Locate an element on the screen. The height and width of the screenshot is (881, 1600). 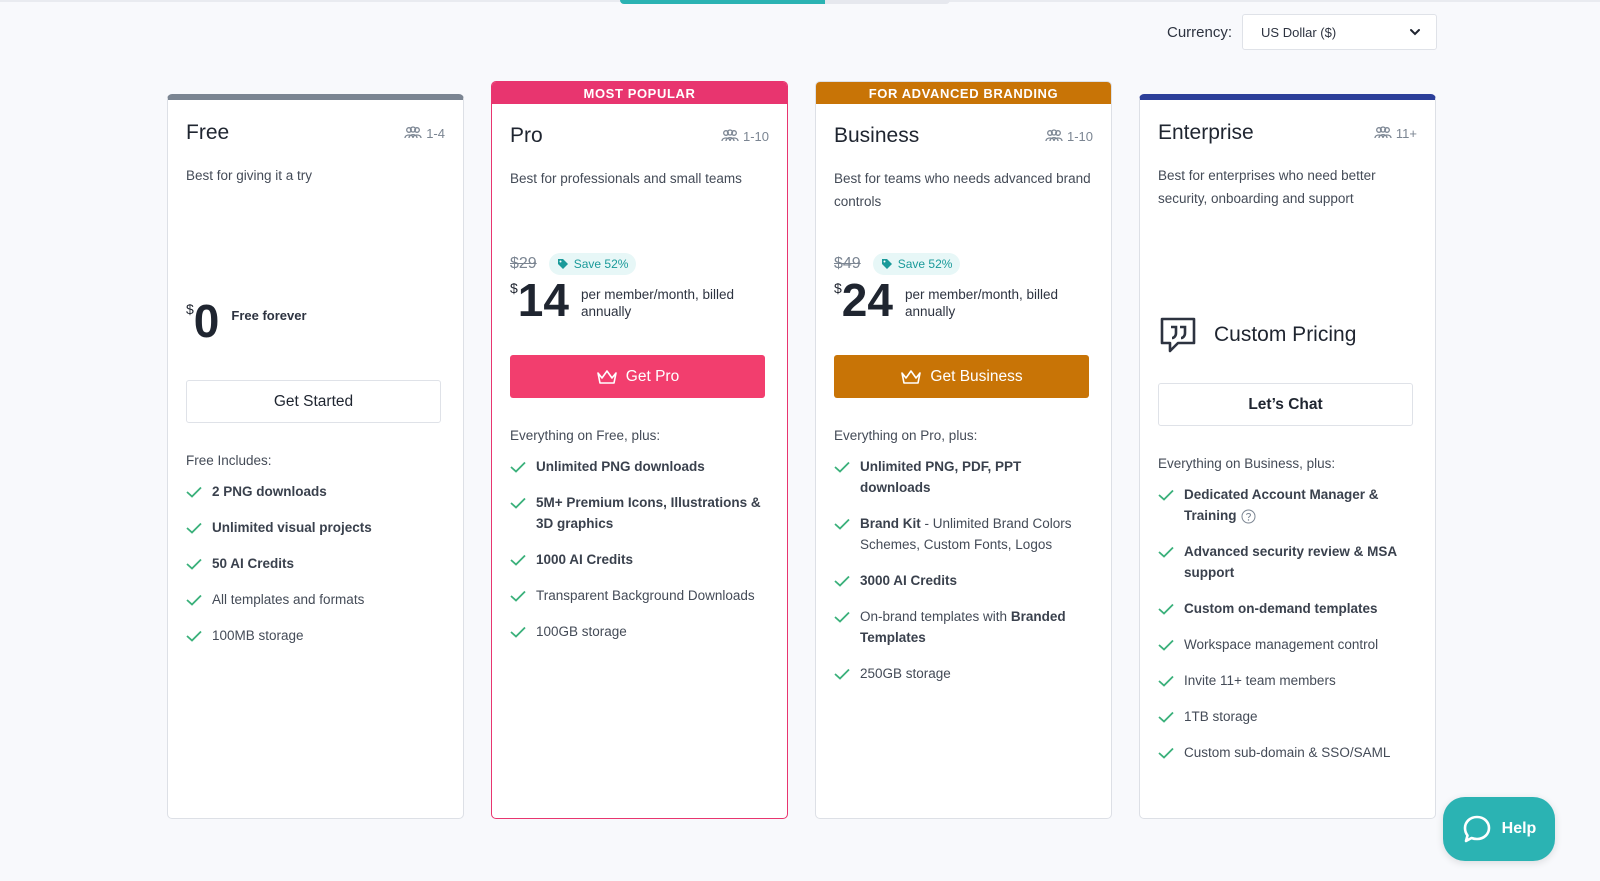
seat-range: 1-4 is located at coordinates (424, 133).